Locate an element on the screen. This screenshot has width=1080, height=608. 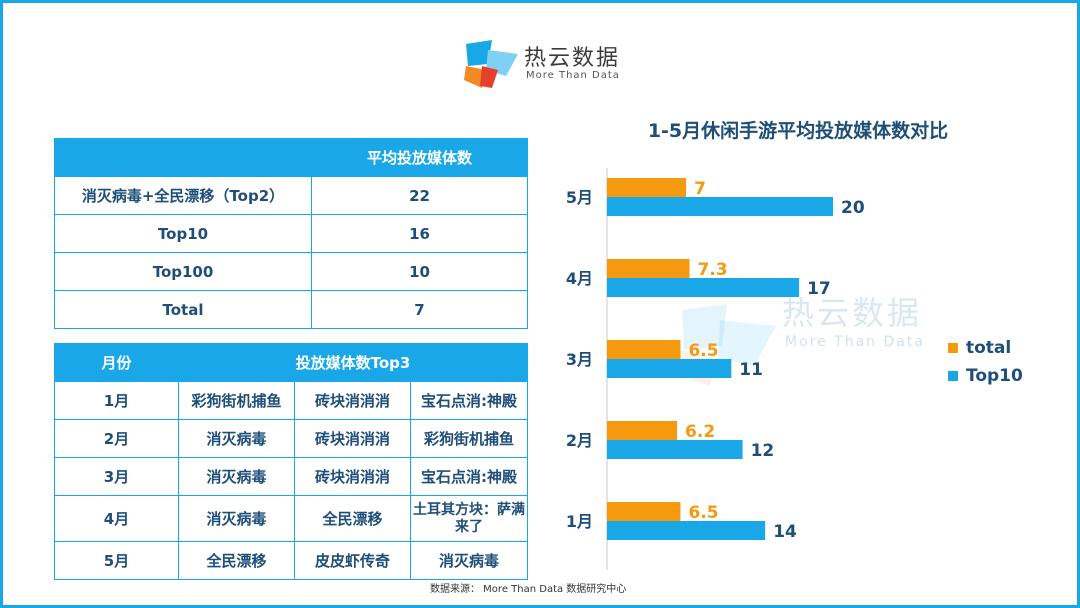
logo-subtitle: More Than Data is located at coordinates (573, 75).